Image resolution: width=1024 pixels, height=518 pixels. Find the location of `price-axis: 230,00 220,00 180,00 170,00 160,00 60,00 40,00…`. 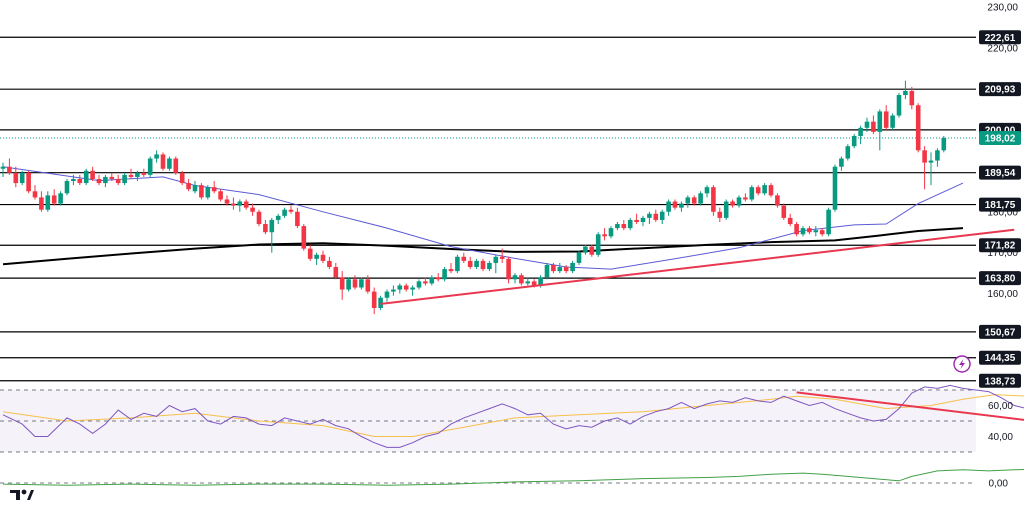

price-axis: 230,00 220,00 180,00 170,00 160,00 60,00 40,00… is located at coordinates (1000, 246).